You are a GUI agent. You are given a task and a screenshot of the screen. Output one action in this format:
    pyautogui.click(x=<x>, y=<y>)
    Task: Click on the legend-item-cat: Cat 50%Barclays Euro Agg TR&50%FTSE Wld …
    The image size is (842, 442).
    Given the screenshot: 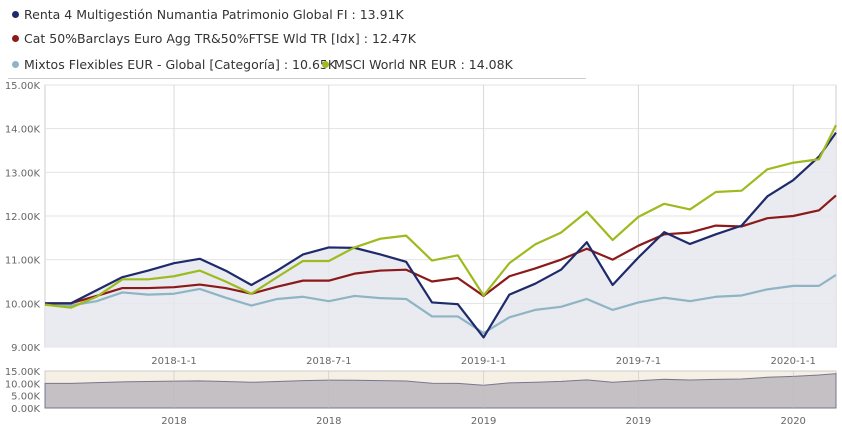 What is the action you would take?
    pyautogui.click(x=214, y=38)
    